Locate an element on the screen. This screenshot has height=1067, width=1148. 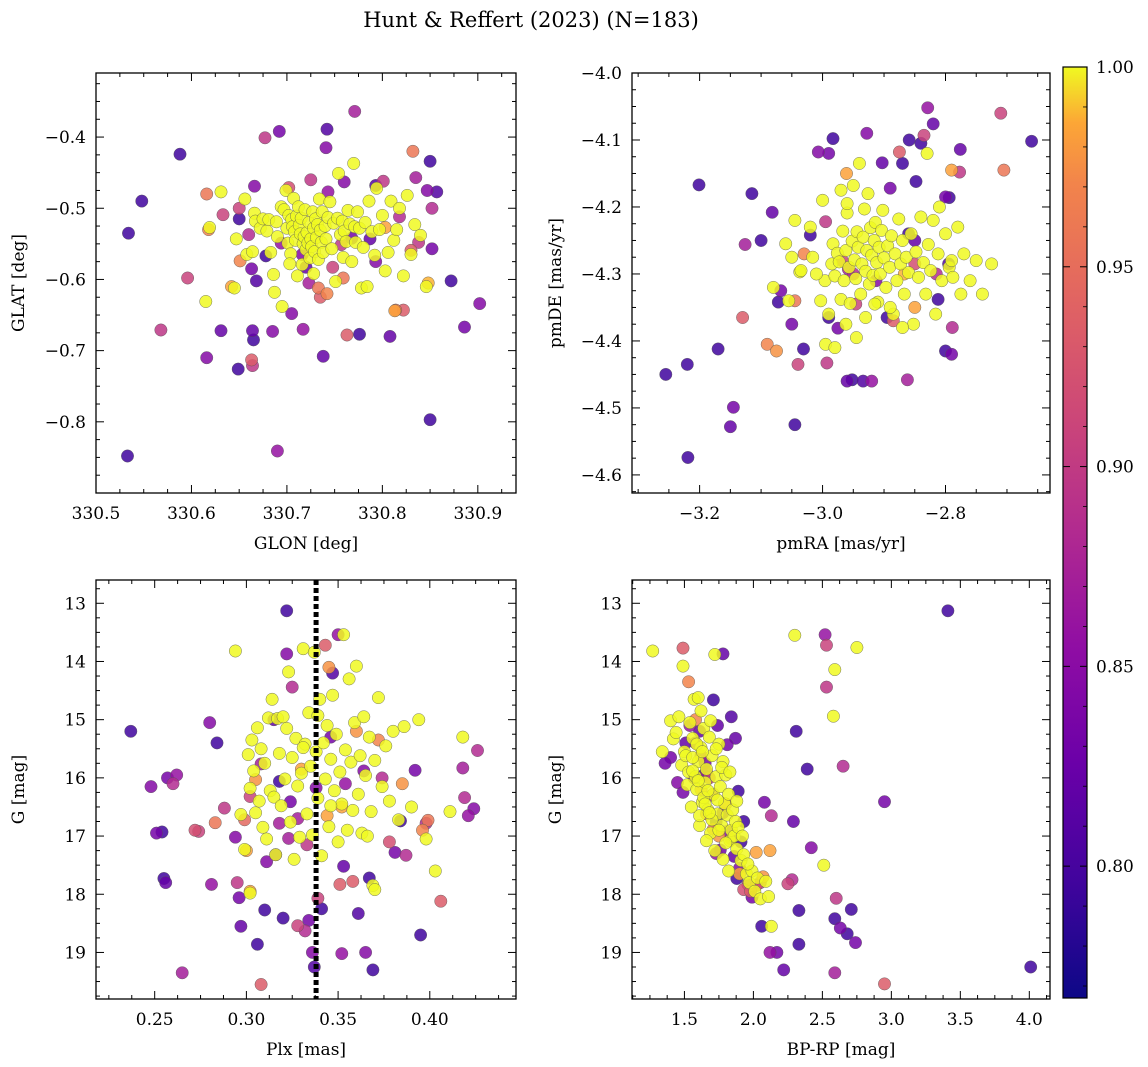
x-tick-label: 0.35 is located at coordinates (338, 1020).